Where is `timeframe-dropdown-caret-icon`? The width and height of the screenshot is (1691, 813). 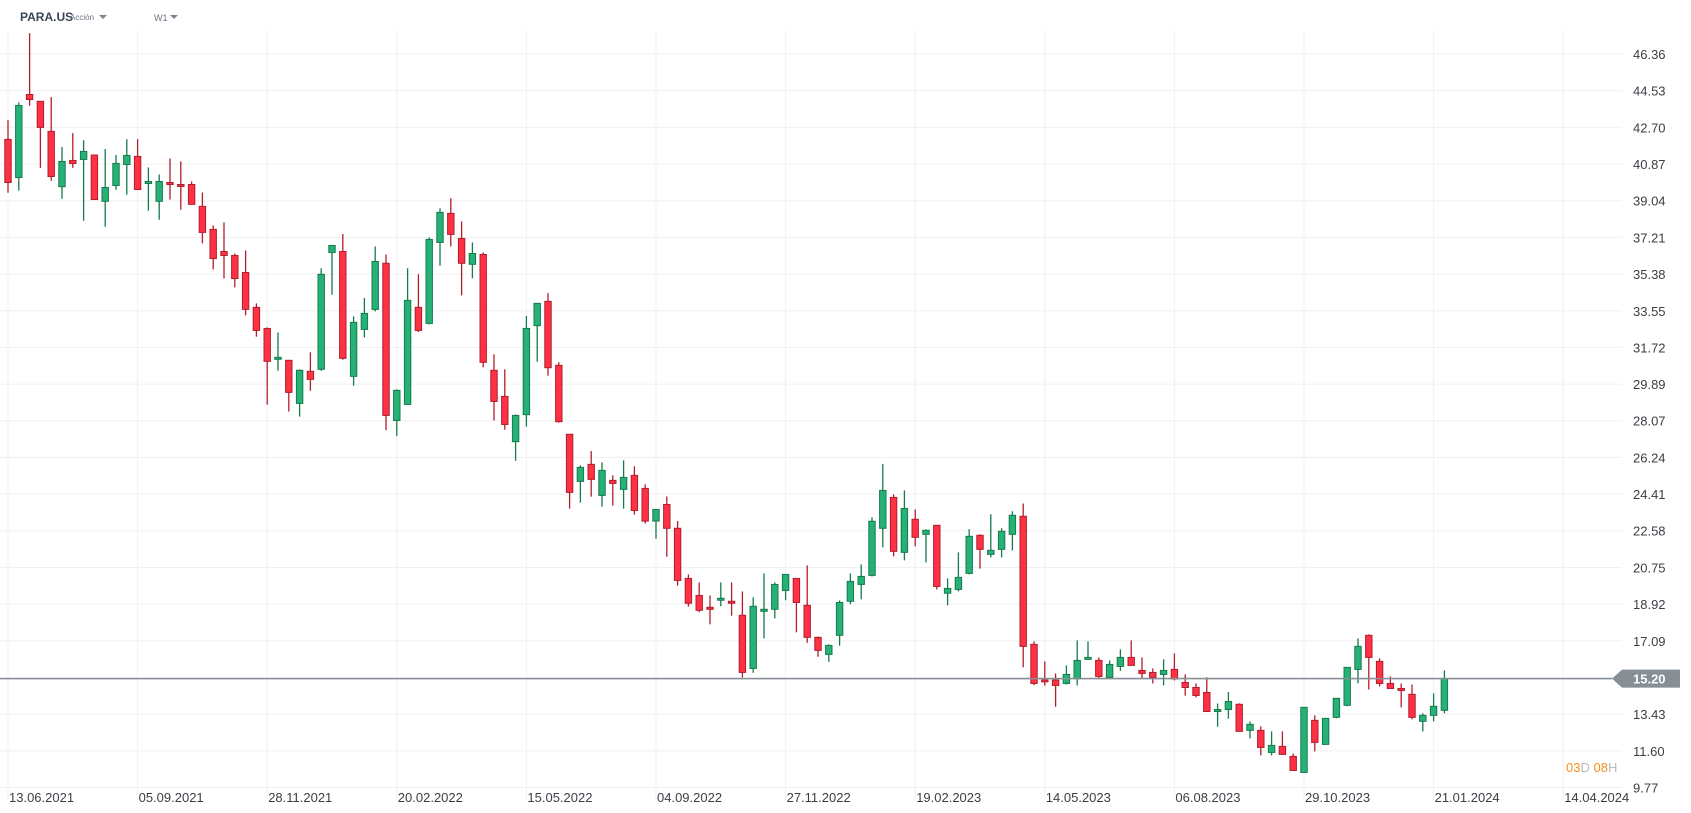 timeframe-dropdown-caret-icon is located at coordinates (174, 17).